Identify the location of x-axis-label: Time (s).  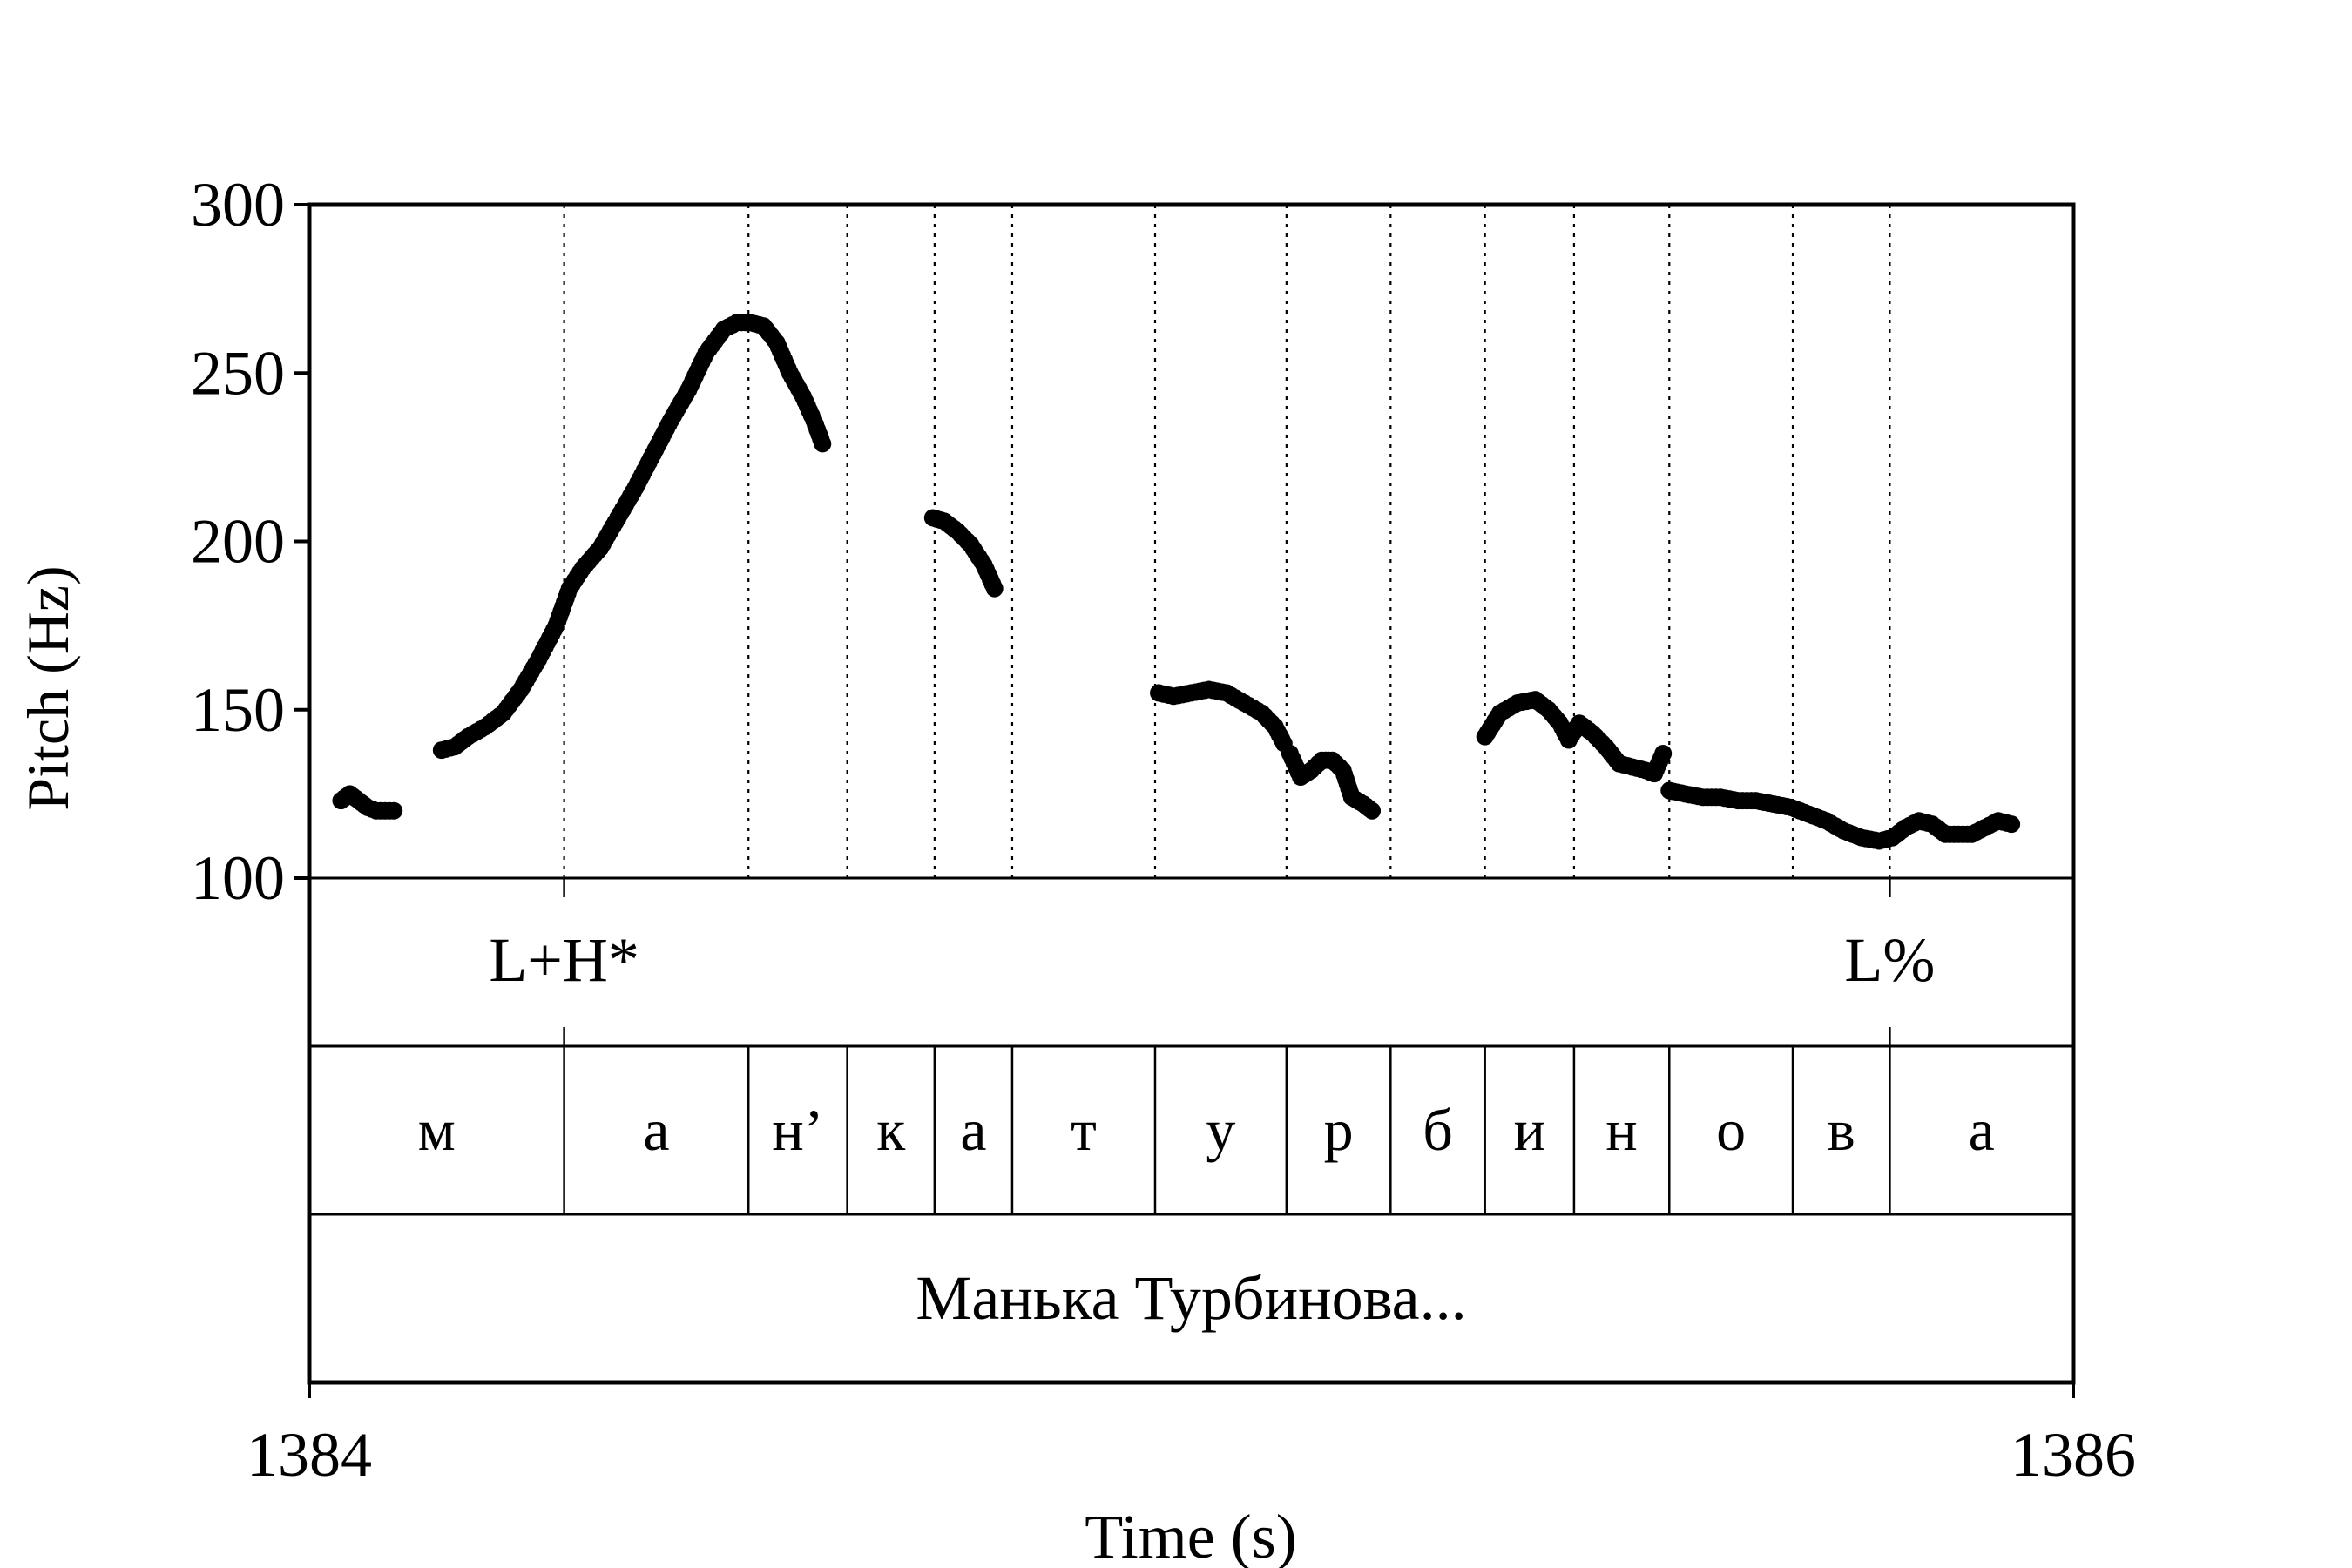
(1191, 1535).